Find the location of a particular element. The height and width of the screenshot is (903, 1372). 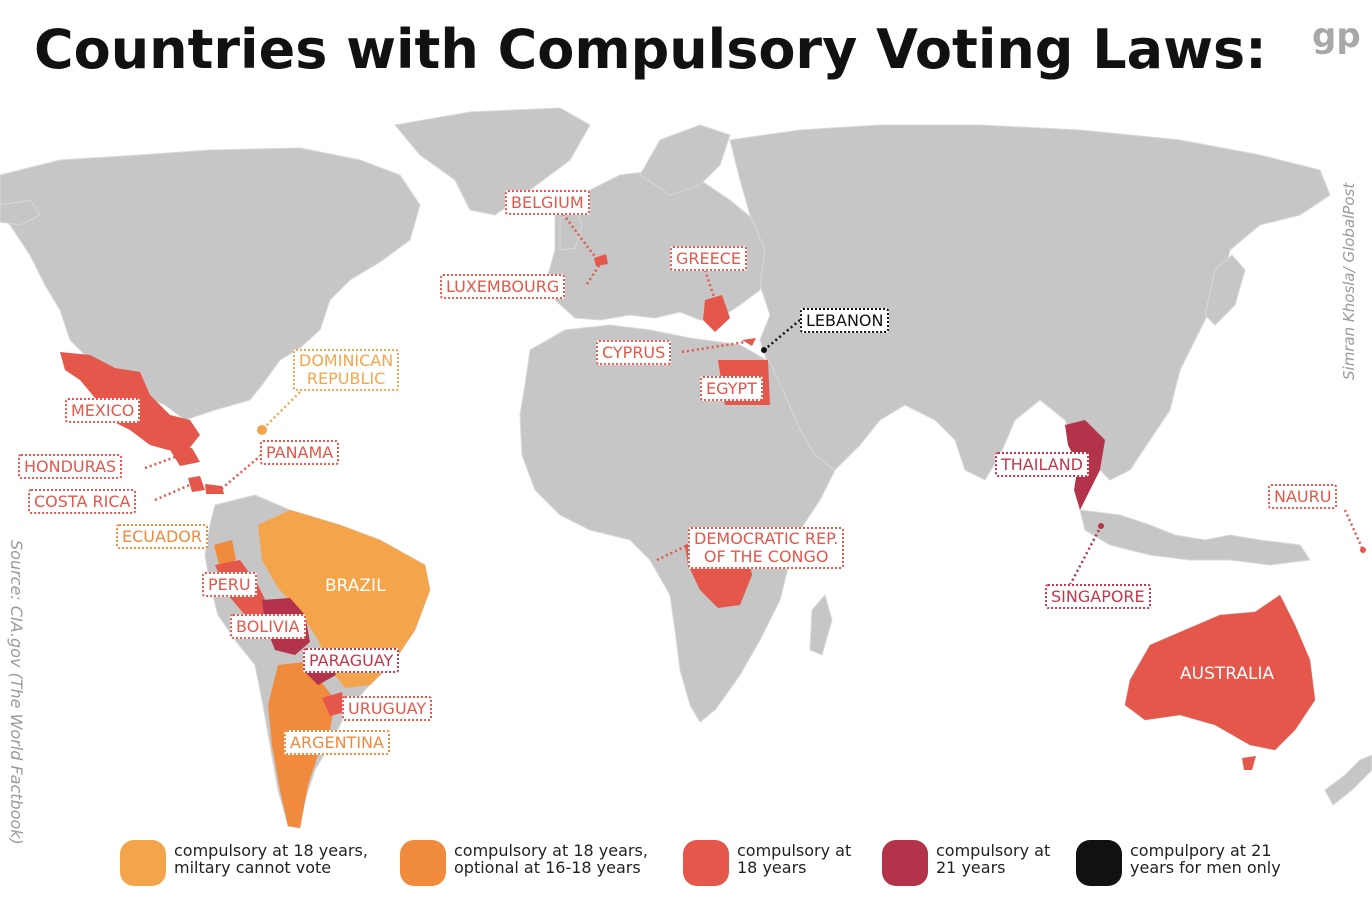

label-singapore: SINGAPORE is located at coordinates (1098, 596).